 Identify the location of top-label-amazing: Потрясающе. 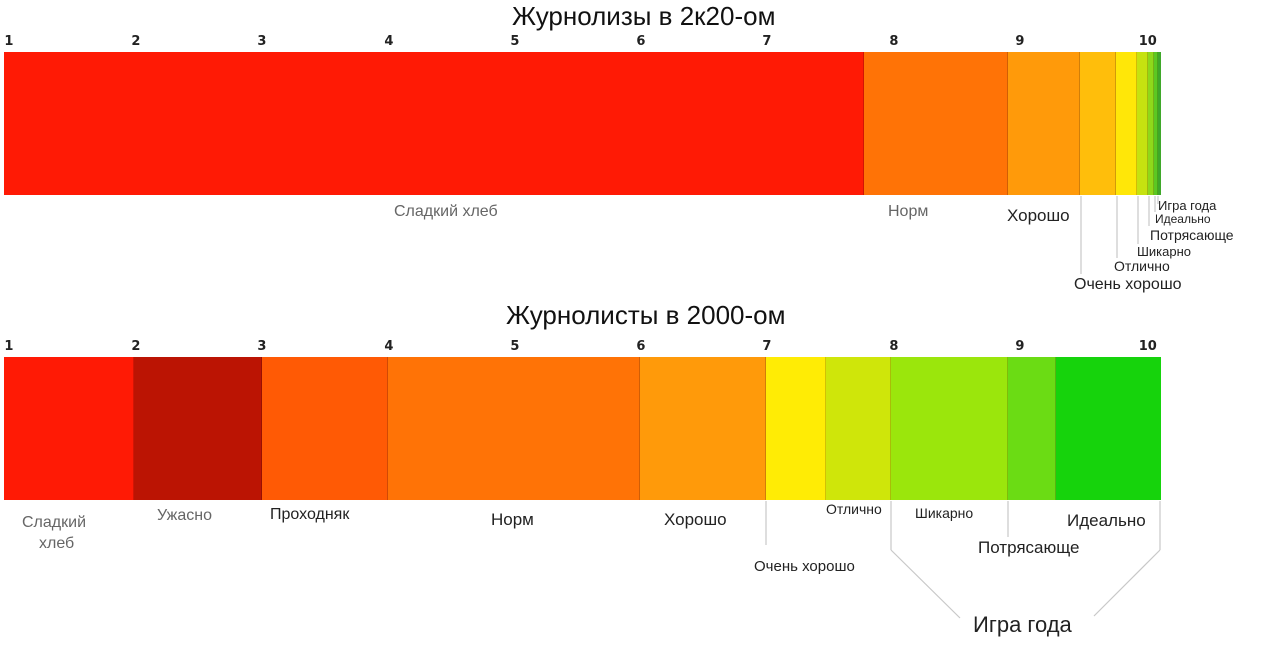
(1192, 235).